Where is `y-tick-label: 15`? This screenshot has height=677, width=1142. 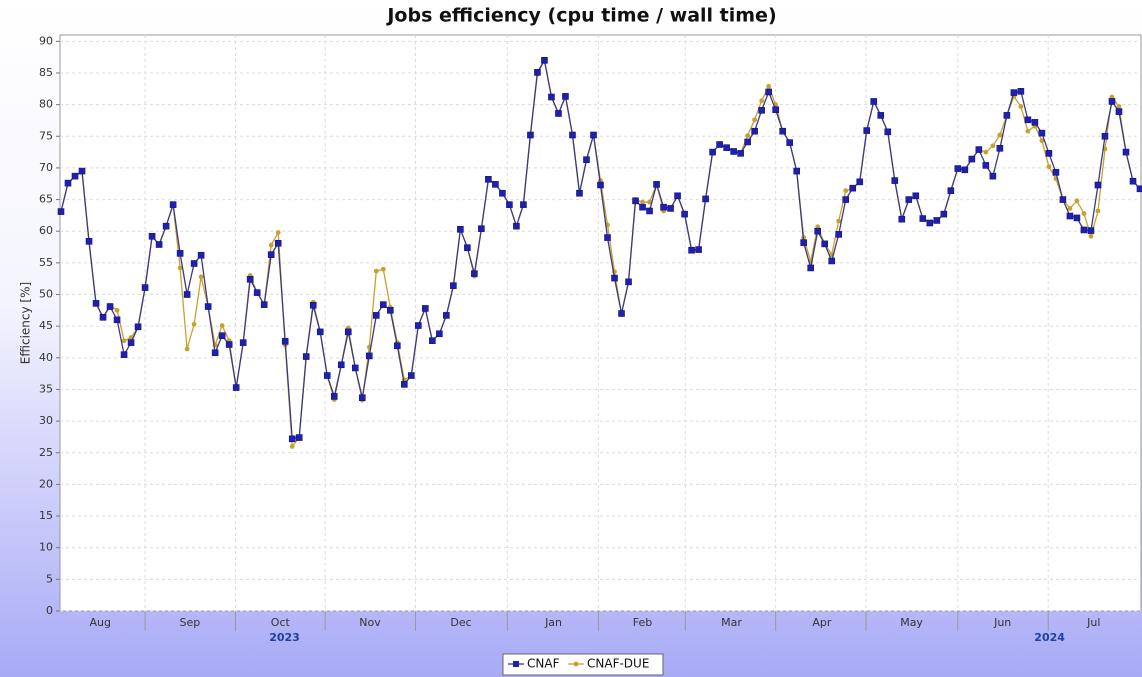 y-tick-label: 15 is located at coordinates (46, 515).